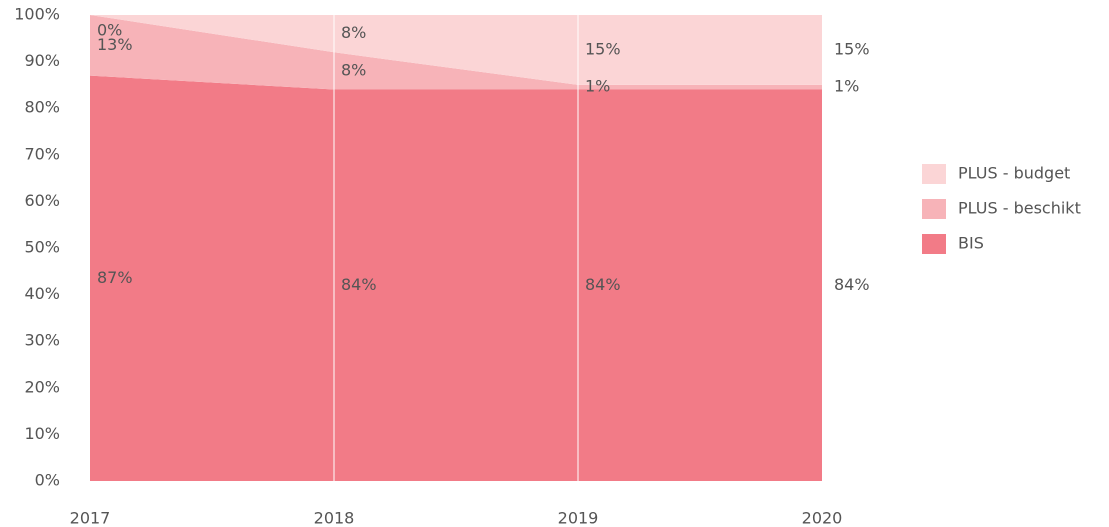 This screenshot has width=1109, height=527. Describe the element at coordinates (822, 518) in the screenshot. I see `x-tick-label: 2020` at that location.